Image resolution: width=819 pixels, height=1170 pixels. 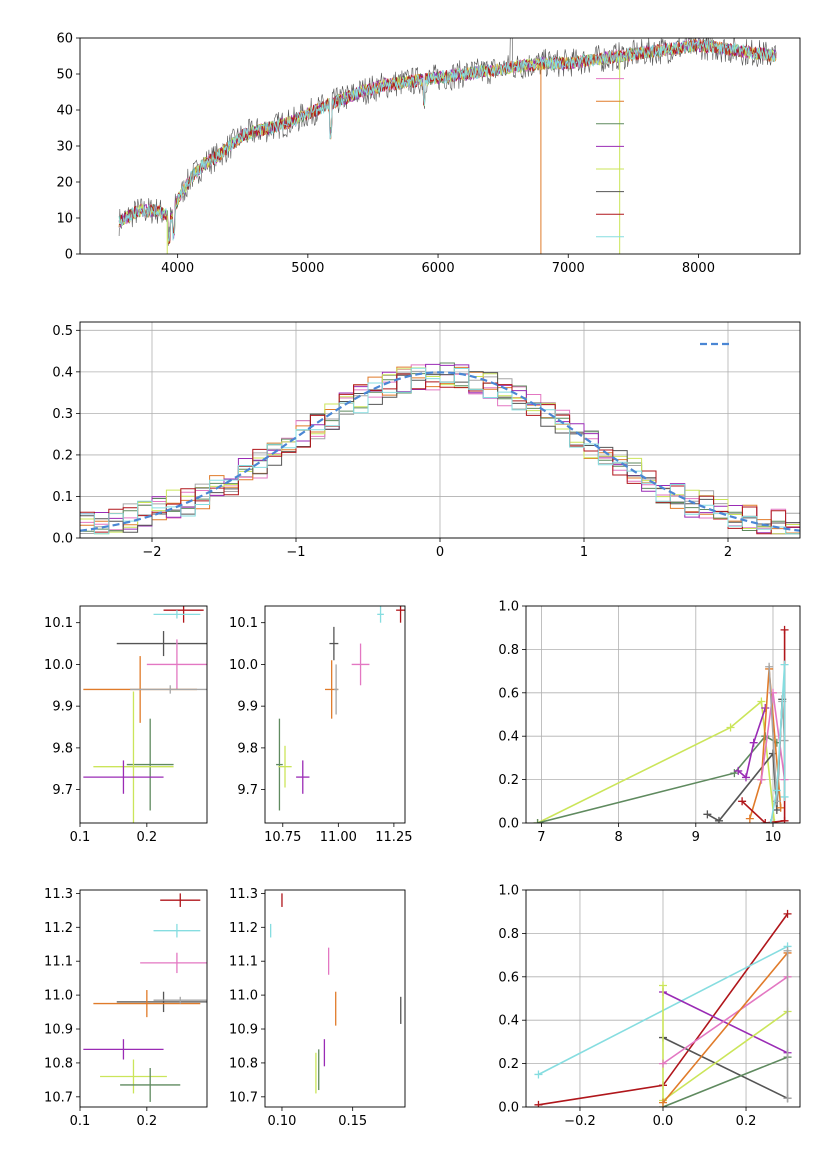 What do you see at coordinates (568, 268) in the screenshot?
I see `x-tick-label: 7000` at bounding box center [568, 268].